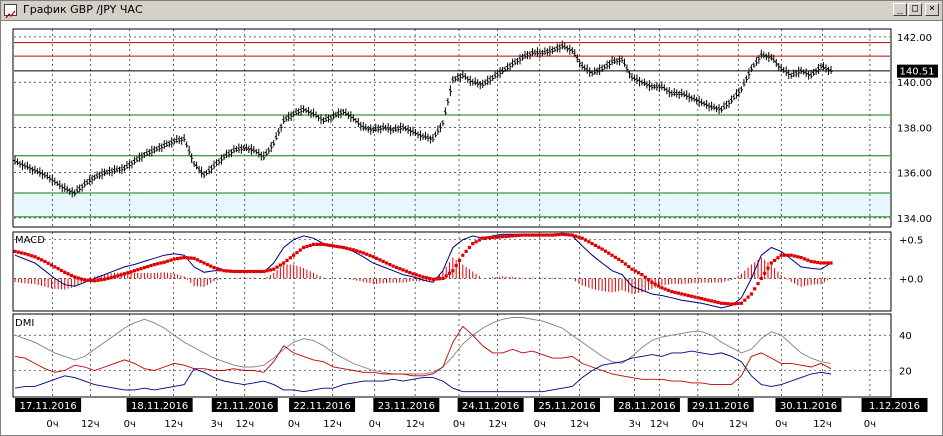  What do you see at coordinates (471, 11) in the screenshot?
I see `title-bar: График GBP /JPY ЧАС _ □ ×` at bounding box center [471, 11].